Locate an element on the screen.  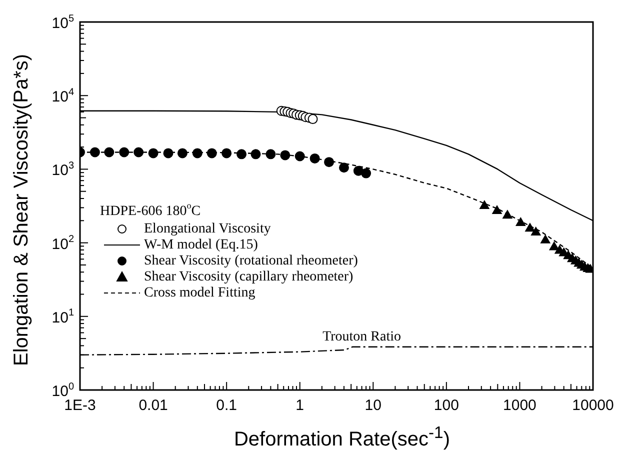
x-tick-label: 100 is located at coordinates (446, 405).